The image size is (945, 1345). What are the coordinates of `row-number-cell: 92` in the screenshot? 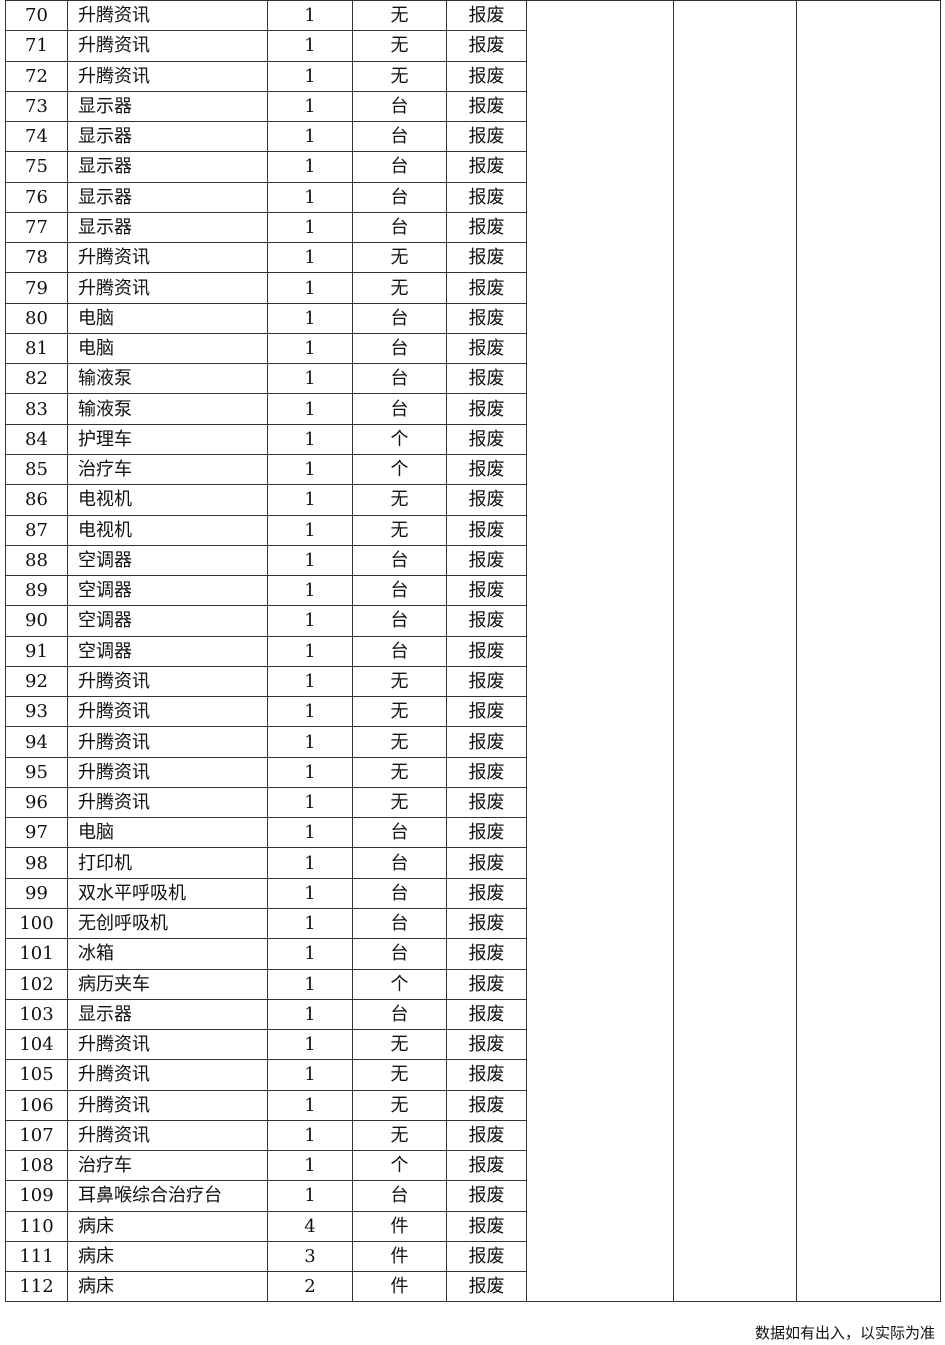 It's located at (36, 681).